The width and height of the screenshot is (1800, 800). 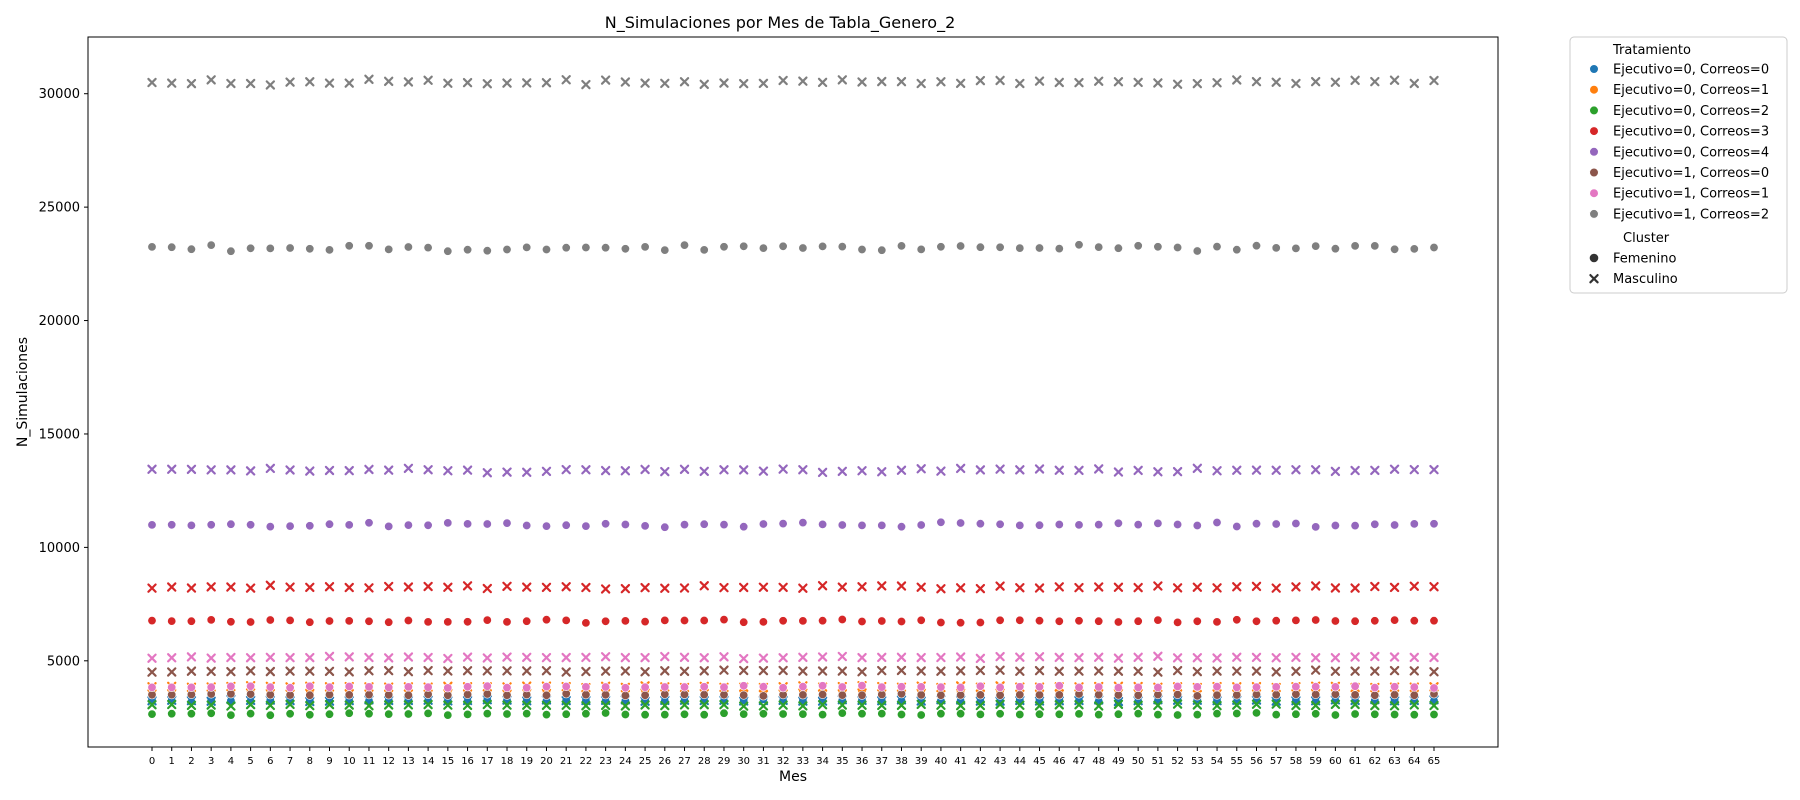 What do you see at coordinates (1691, 70) in the screenshot?
I see `legend-label: Ejecutivo=0, Correos=0` at bounding box center [1691, 70].